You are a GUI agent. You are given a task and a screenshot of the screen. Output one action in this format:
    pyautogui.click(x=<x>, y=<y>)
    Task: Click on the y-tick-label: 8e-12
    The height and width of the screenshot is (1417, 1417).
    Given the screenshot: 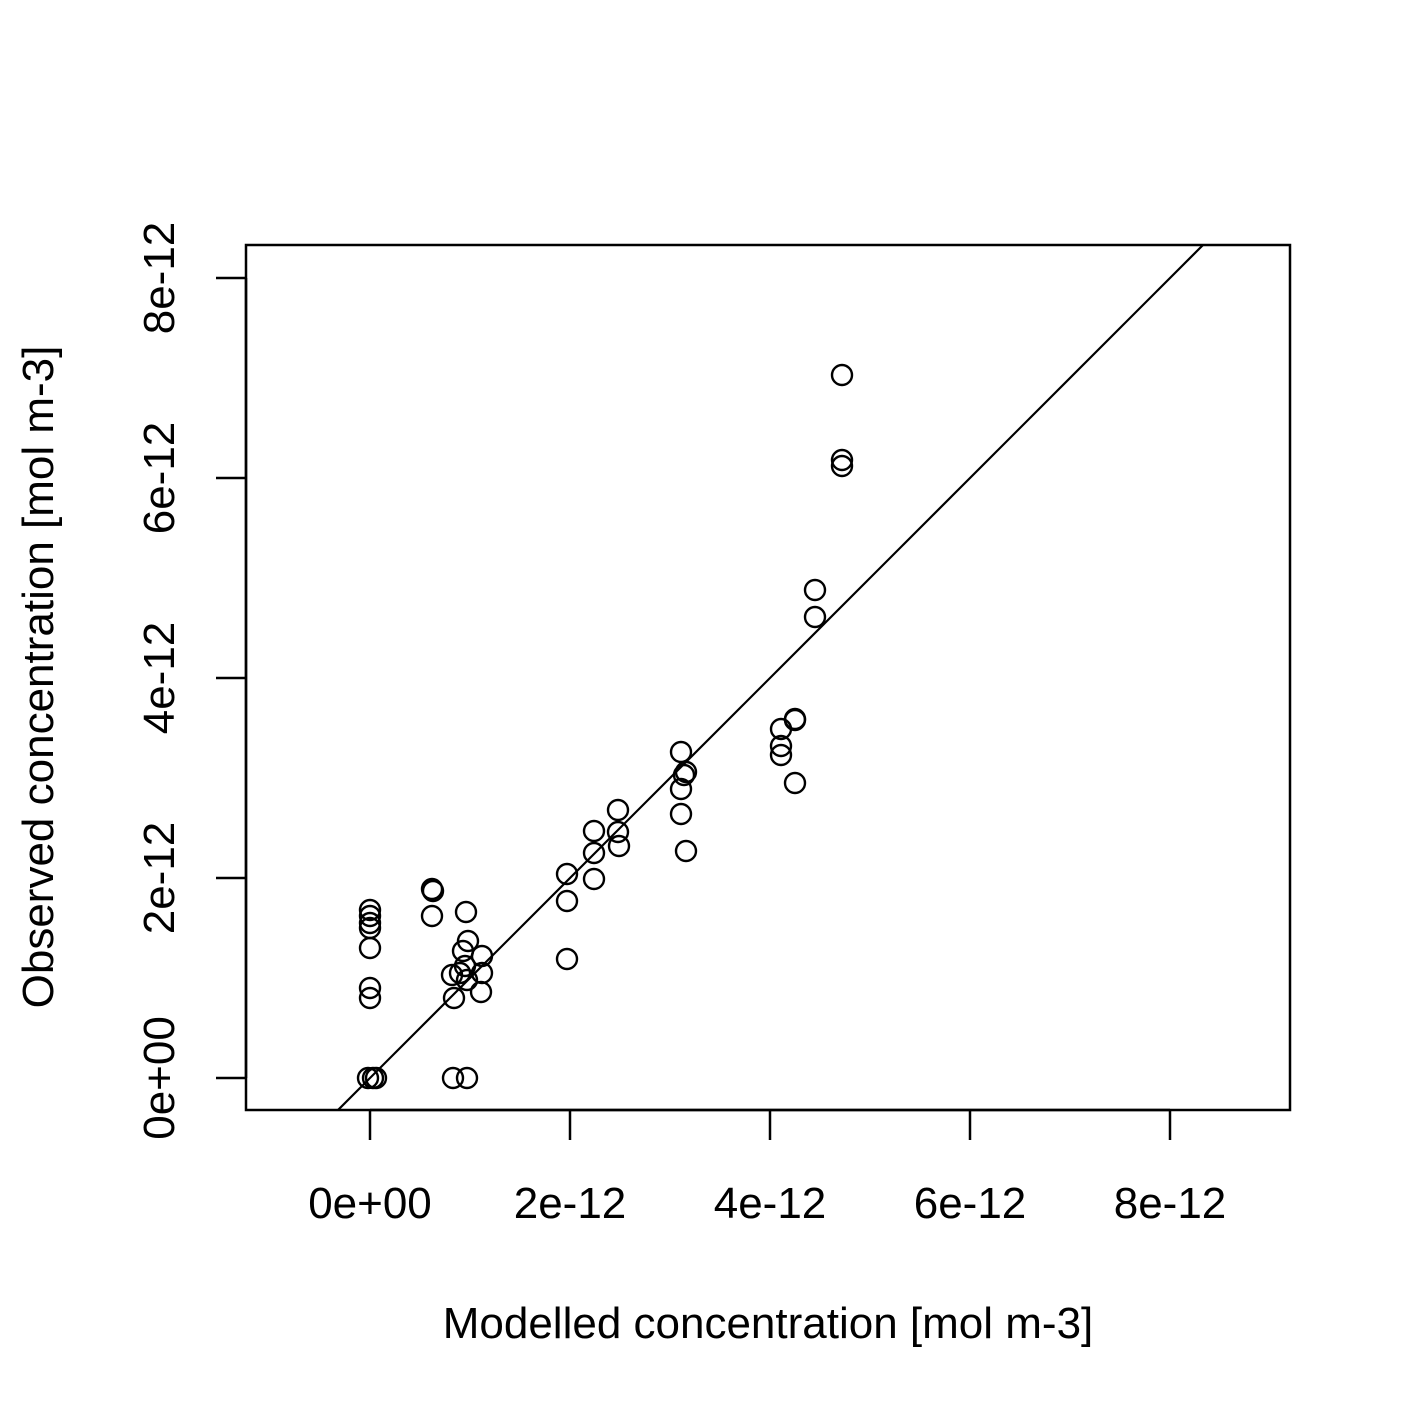 What is the action you would take?
    pyautogui.click(x=159, y=278)
    